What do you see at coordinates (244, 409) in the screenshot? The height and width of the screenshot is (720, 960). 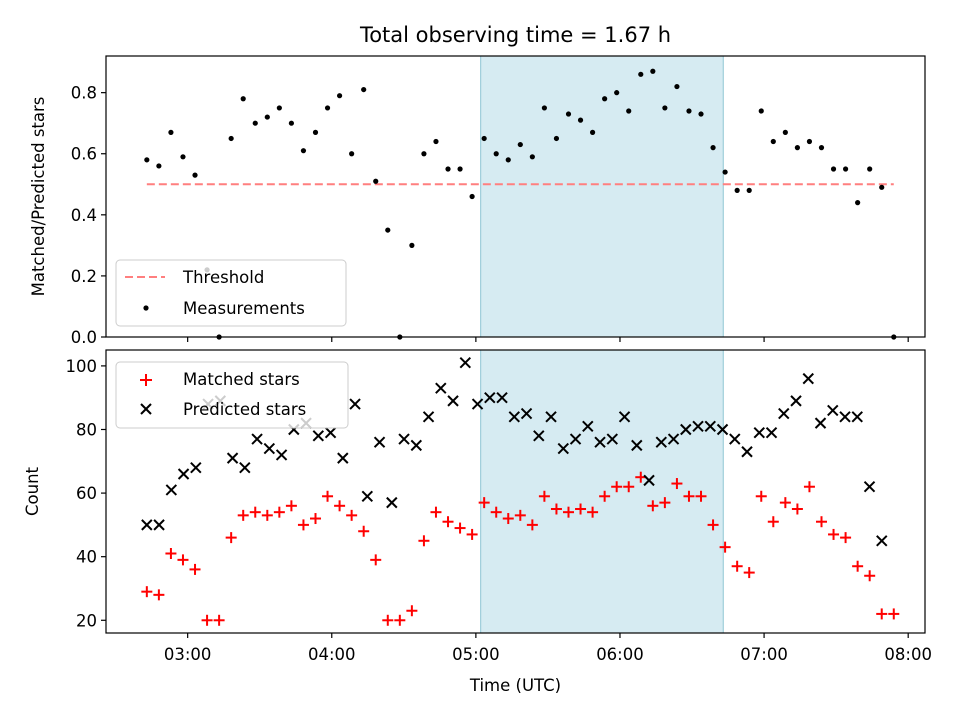 I see `legend-predicted-label: Predicted stars` at bounding box center [244, 409].